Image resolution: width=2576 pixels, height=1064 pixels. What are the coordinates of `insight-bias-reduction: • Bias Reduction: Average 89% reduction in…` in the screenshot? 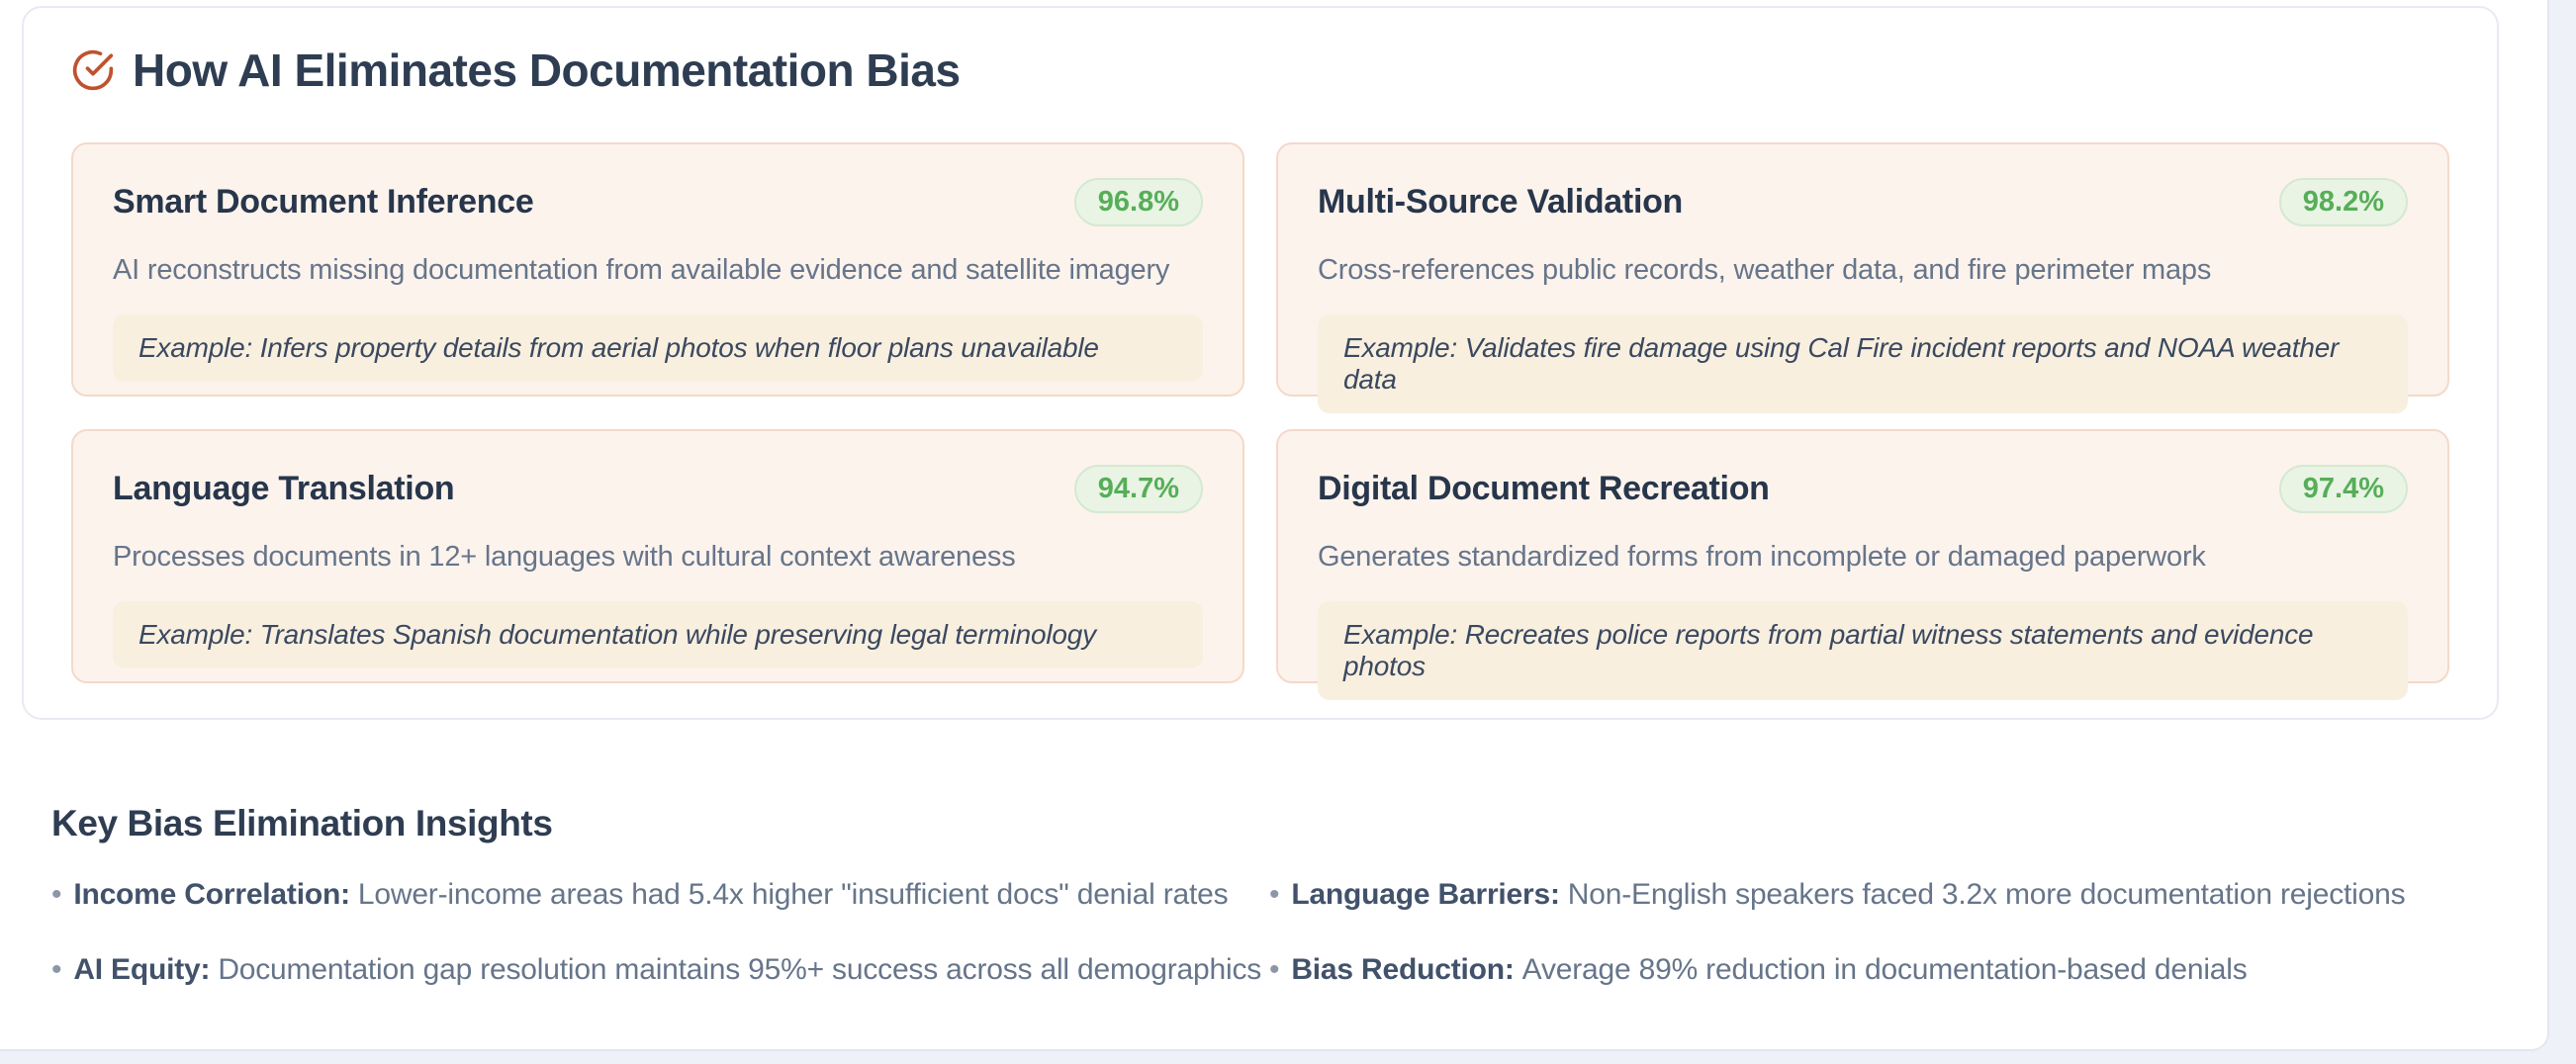 It's located at (1887, 970).